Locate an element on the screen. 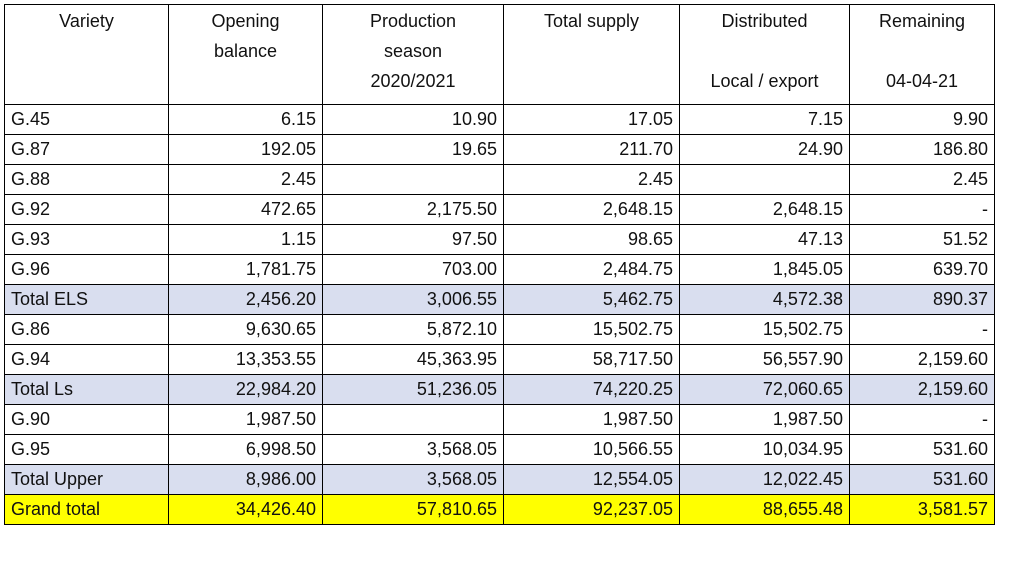 The height and width of the screenshot is (584, 1024). distributed-cell: 56,557.90 is located at coordinates (764, 359).